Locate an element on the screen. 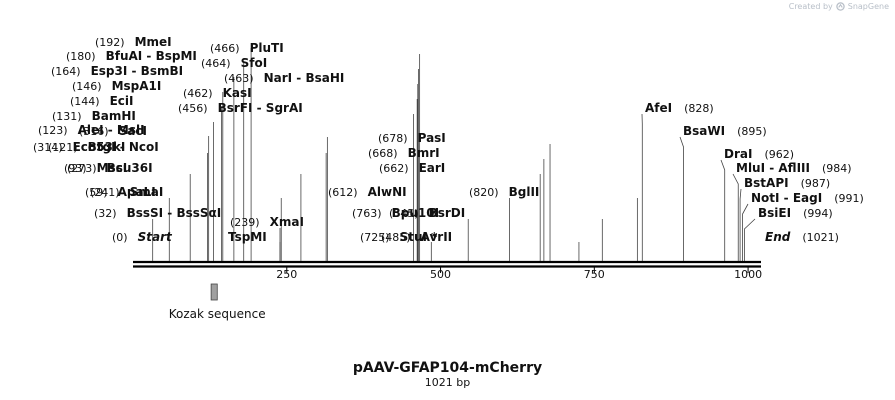 The width and height of the screenshot is (895, 400). cut-position: (987) is located at coordinates (816, 183).